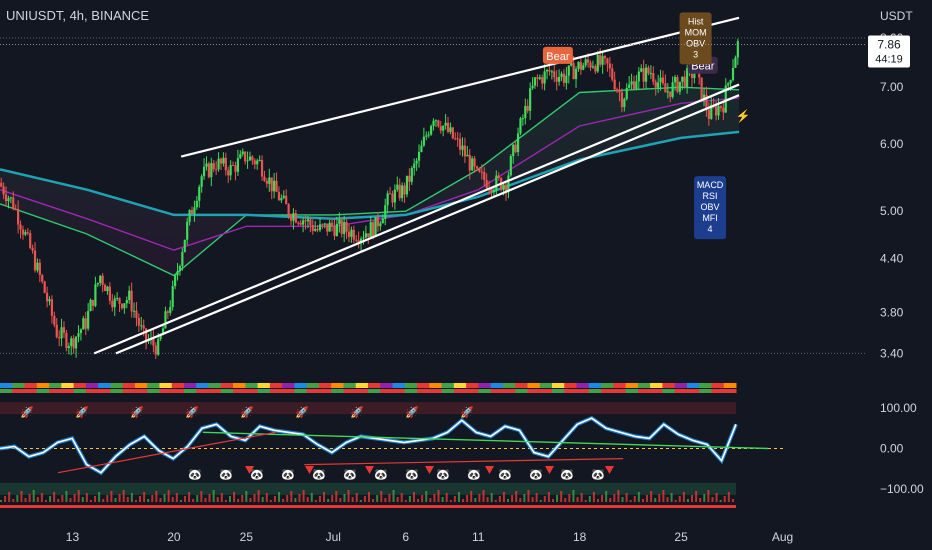 This screenshot has width=932, height=550. I want to click on interval-label: 4h, so click(77, 15).